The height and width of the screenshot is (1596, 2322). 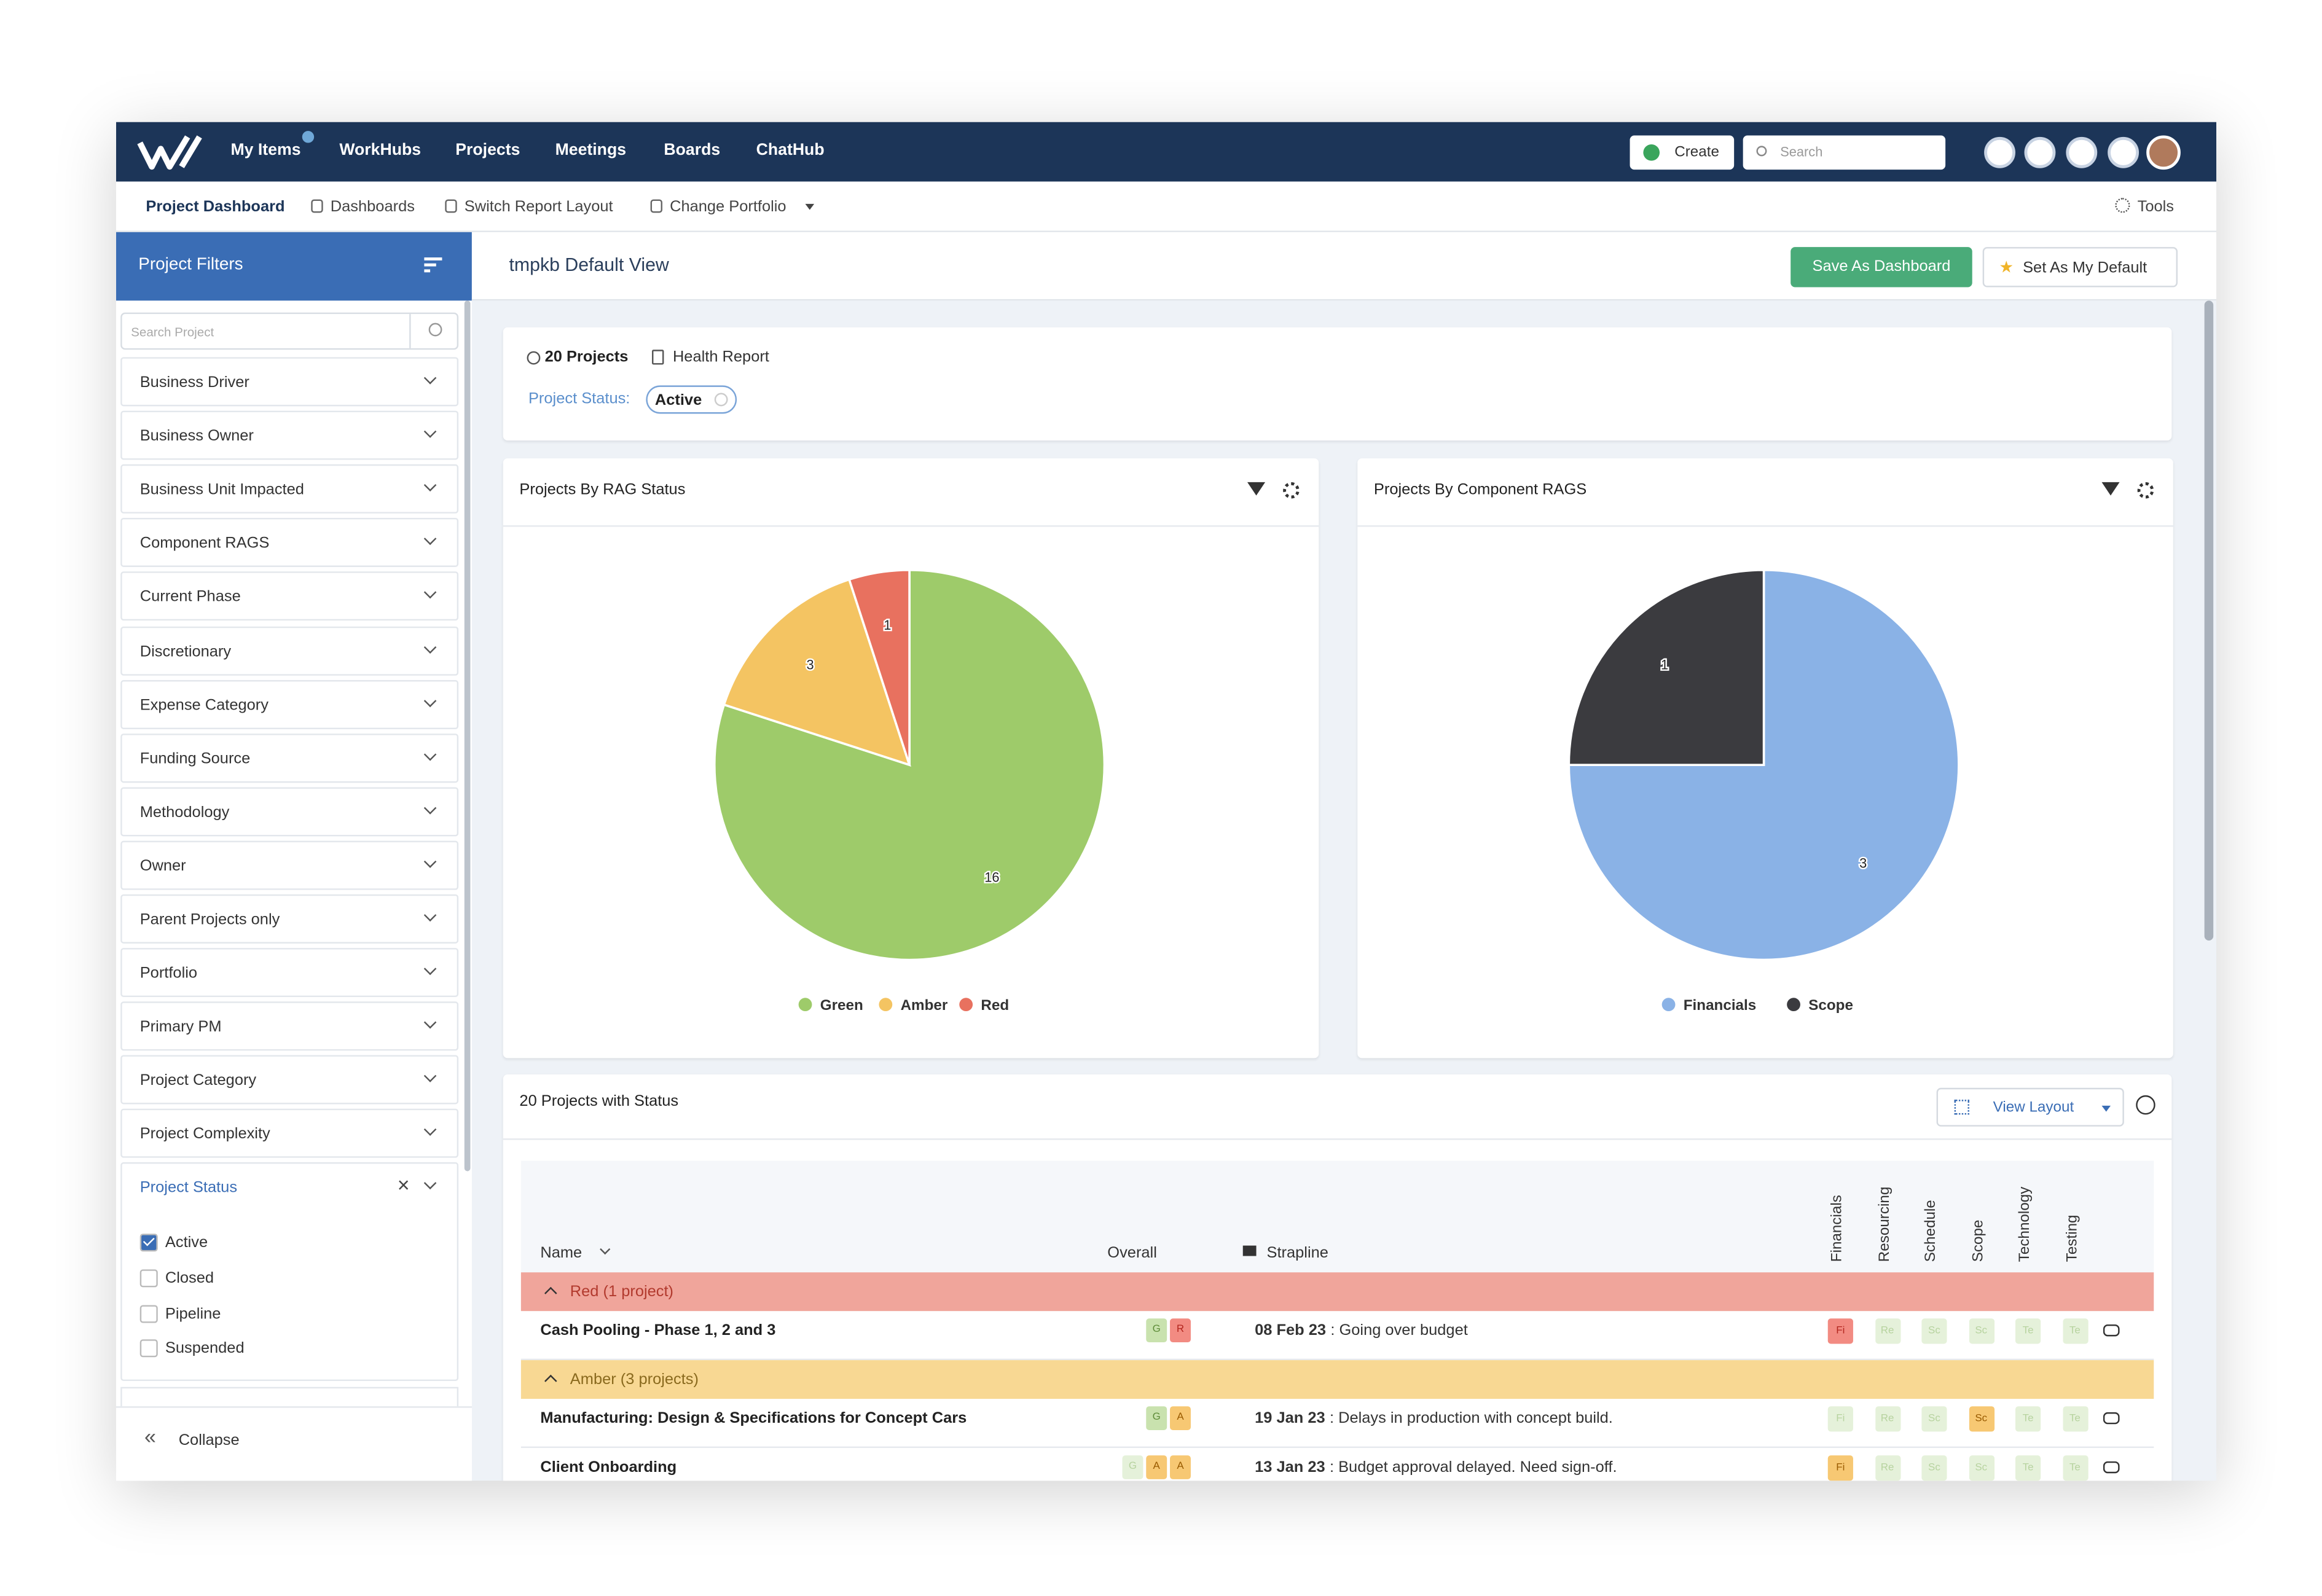 What do you see at coordinates (992, 878) in the screenshot?
I see `slice-label: 16` at bounding box center [992, 878].